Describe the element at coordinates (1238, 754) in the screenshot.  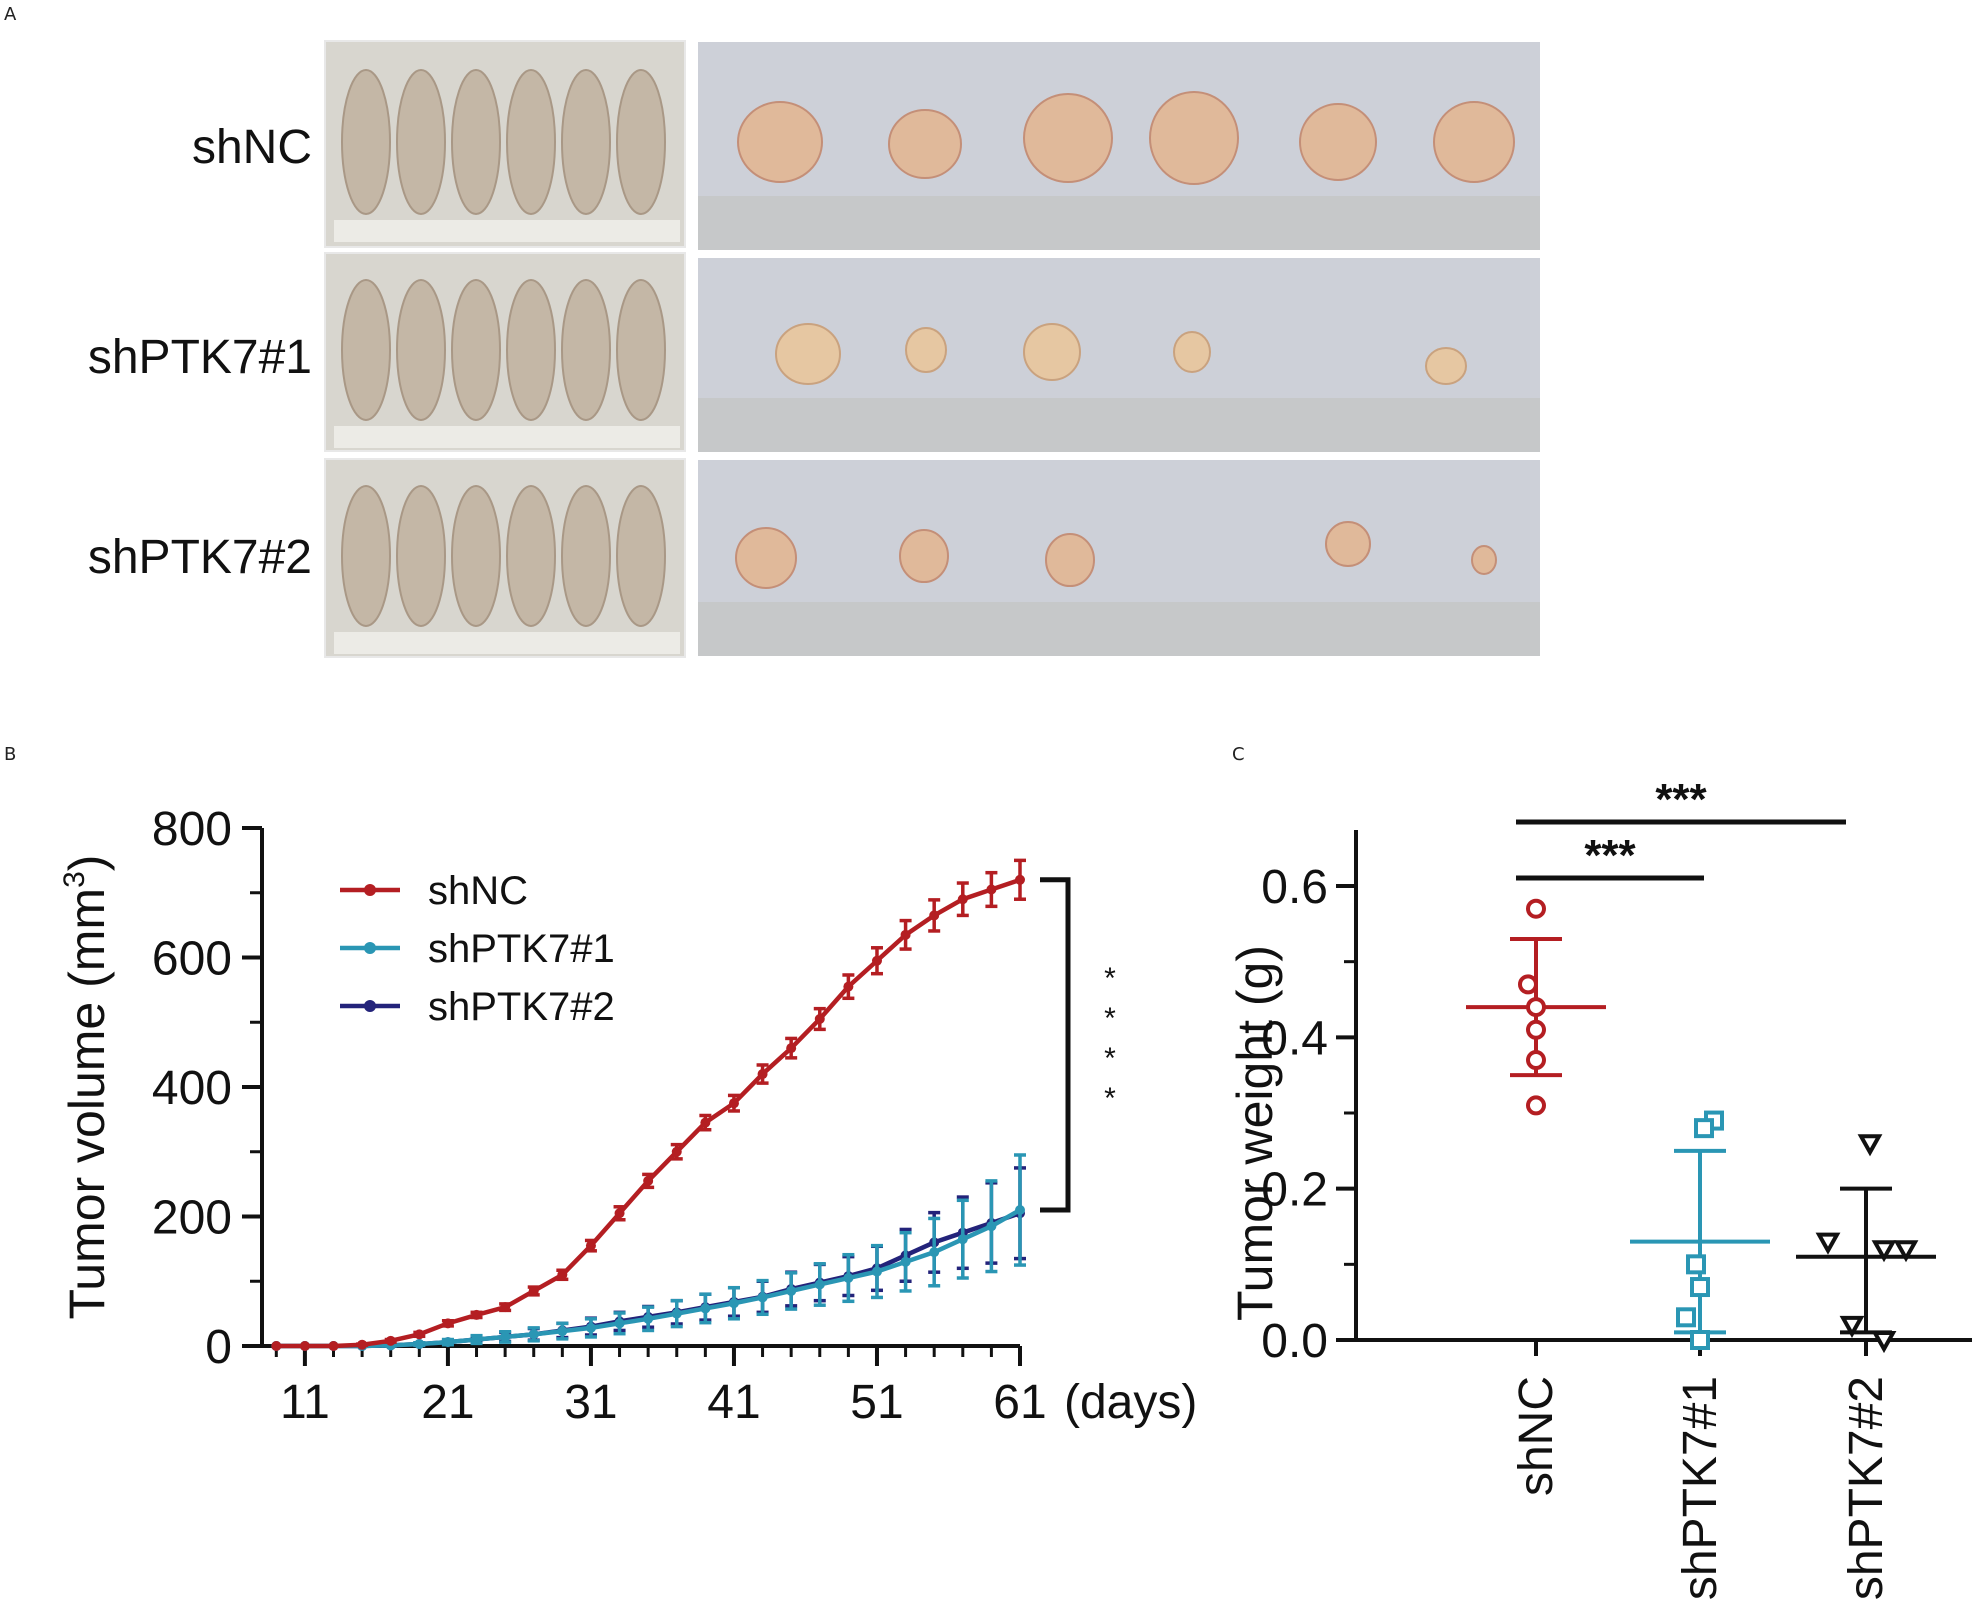
I see `panel-letter-c: C` at that location.